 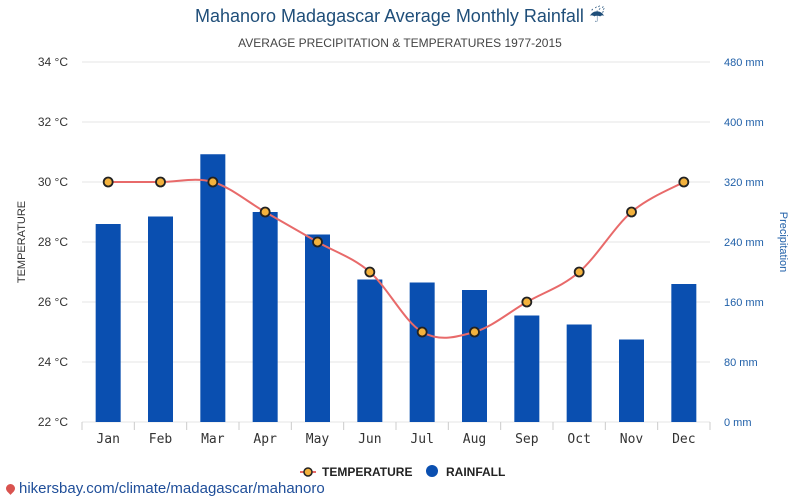 What do you see at coordinates (474, 439) in the screenshot?
I see `x-tick-label: Aug` at bounding box center [474, 439].